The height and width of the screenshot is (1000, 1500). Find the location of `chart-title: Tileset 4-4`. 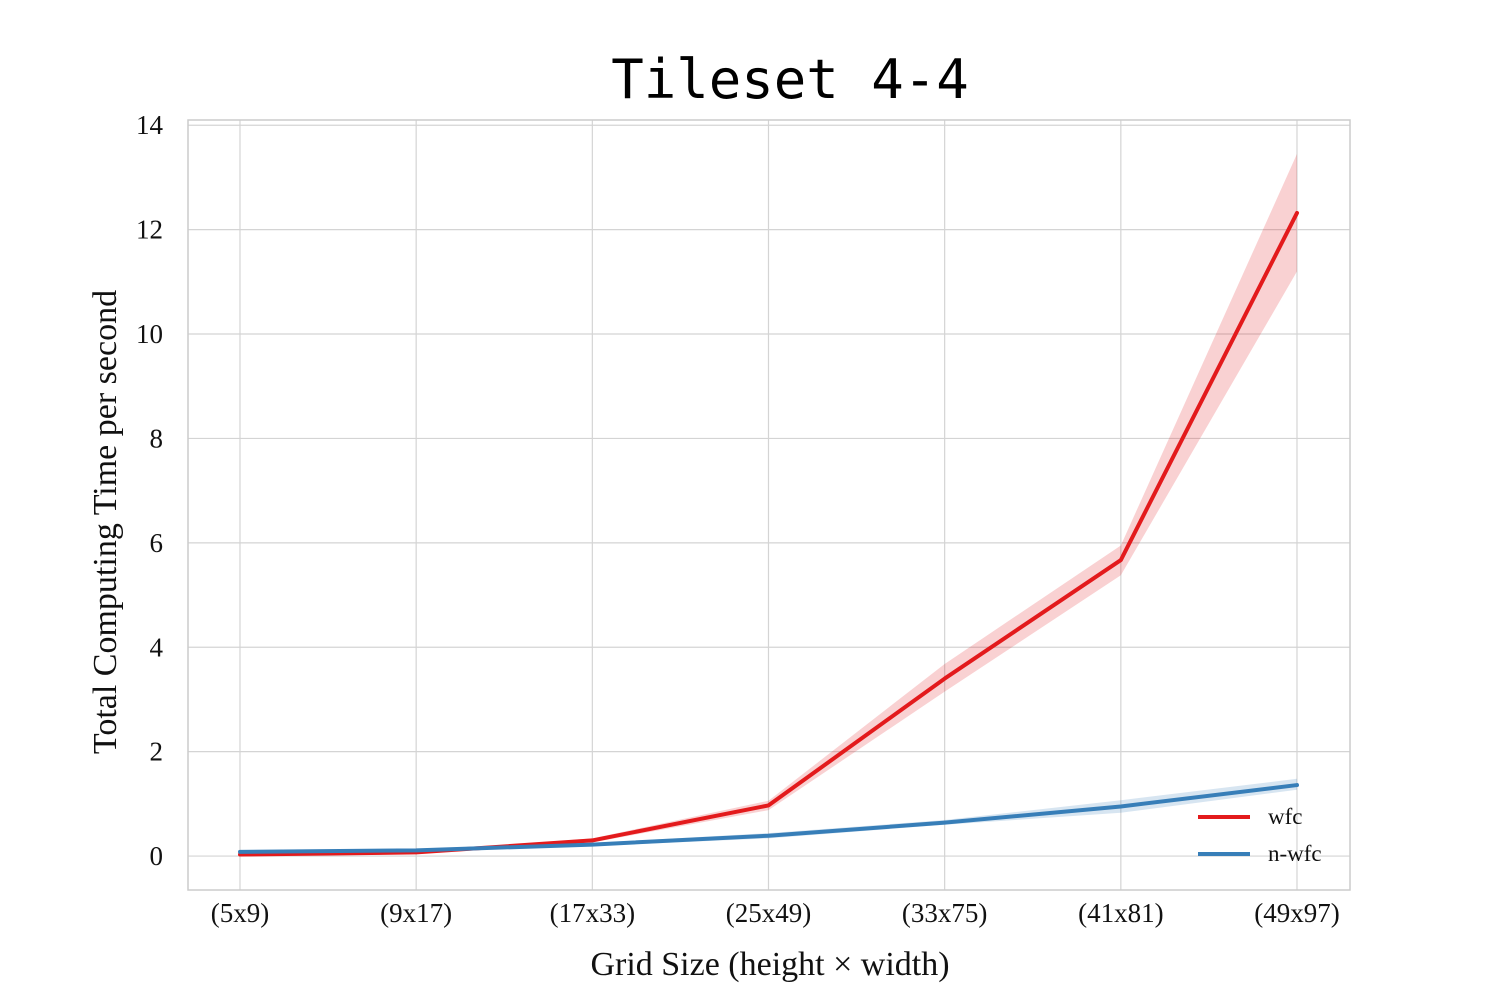

chart-title: Tileset 4-4 is located at coordinates (790, 79).